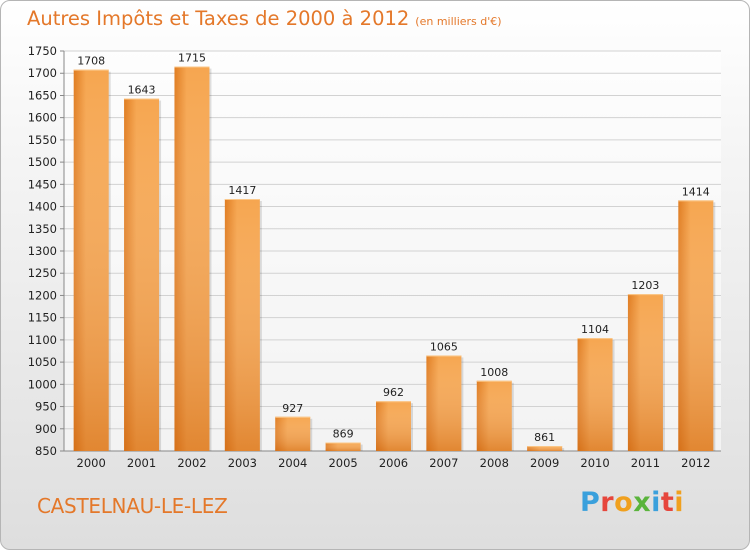 The width and height of the screenshot is (750, 550). Describe the element at coordinates (642, 502) in the screenshot. I see `brand-letter: x` at that location.